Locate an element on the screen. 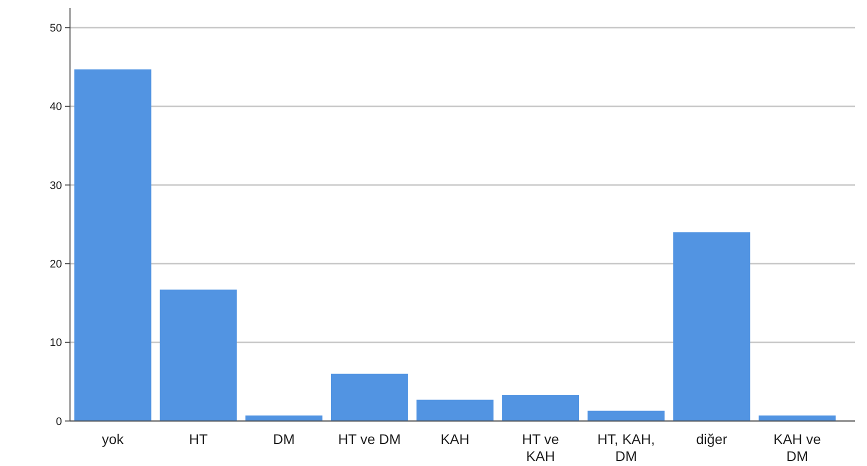 Image resolution: width=867 pixels, height=466 pixels. x-tick-label: KAH ve DM is located at coordinates (797, 447).